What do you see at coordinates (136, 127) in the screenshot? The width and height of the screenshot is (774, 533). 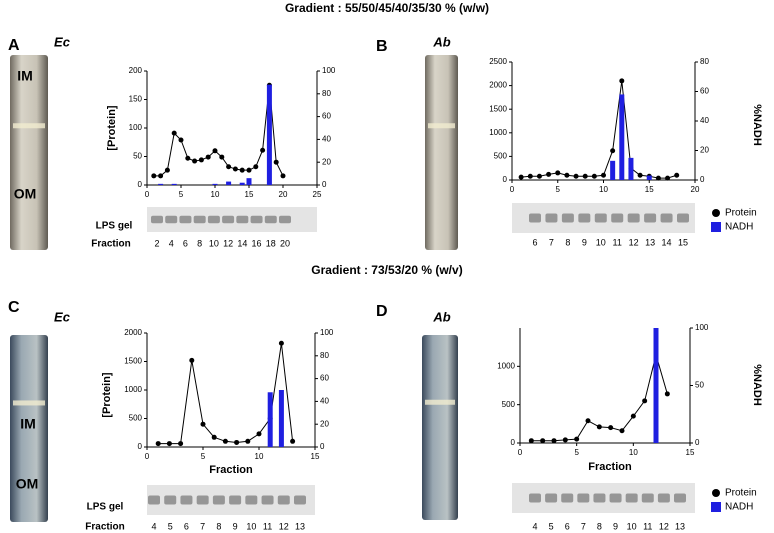 I see `y-tick-label: 100` at bounding box center [136, 127].